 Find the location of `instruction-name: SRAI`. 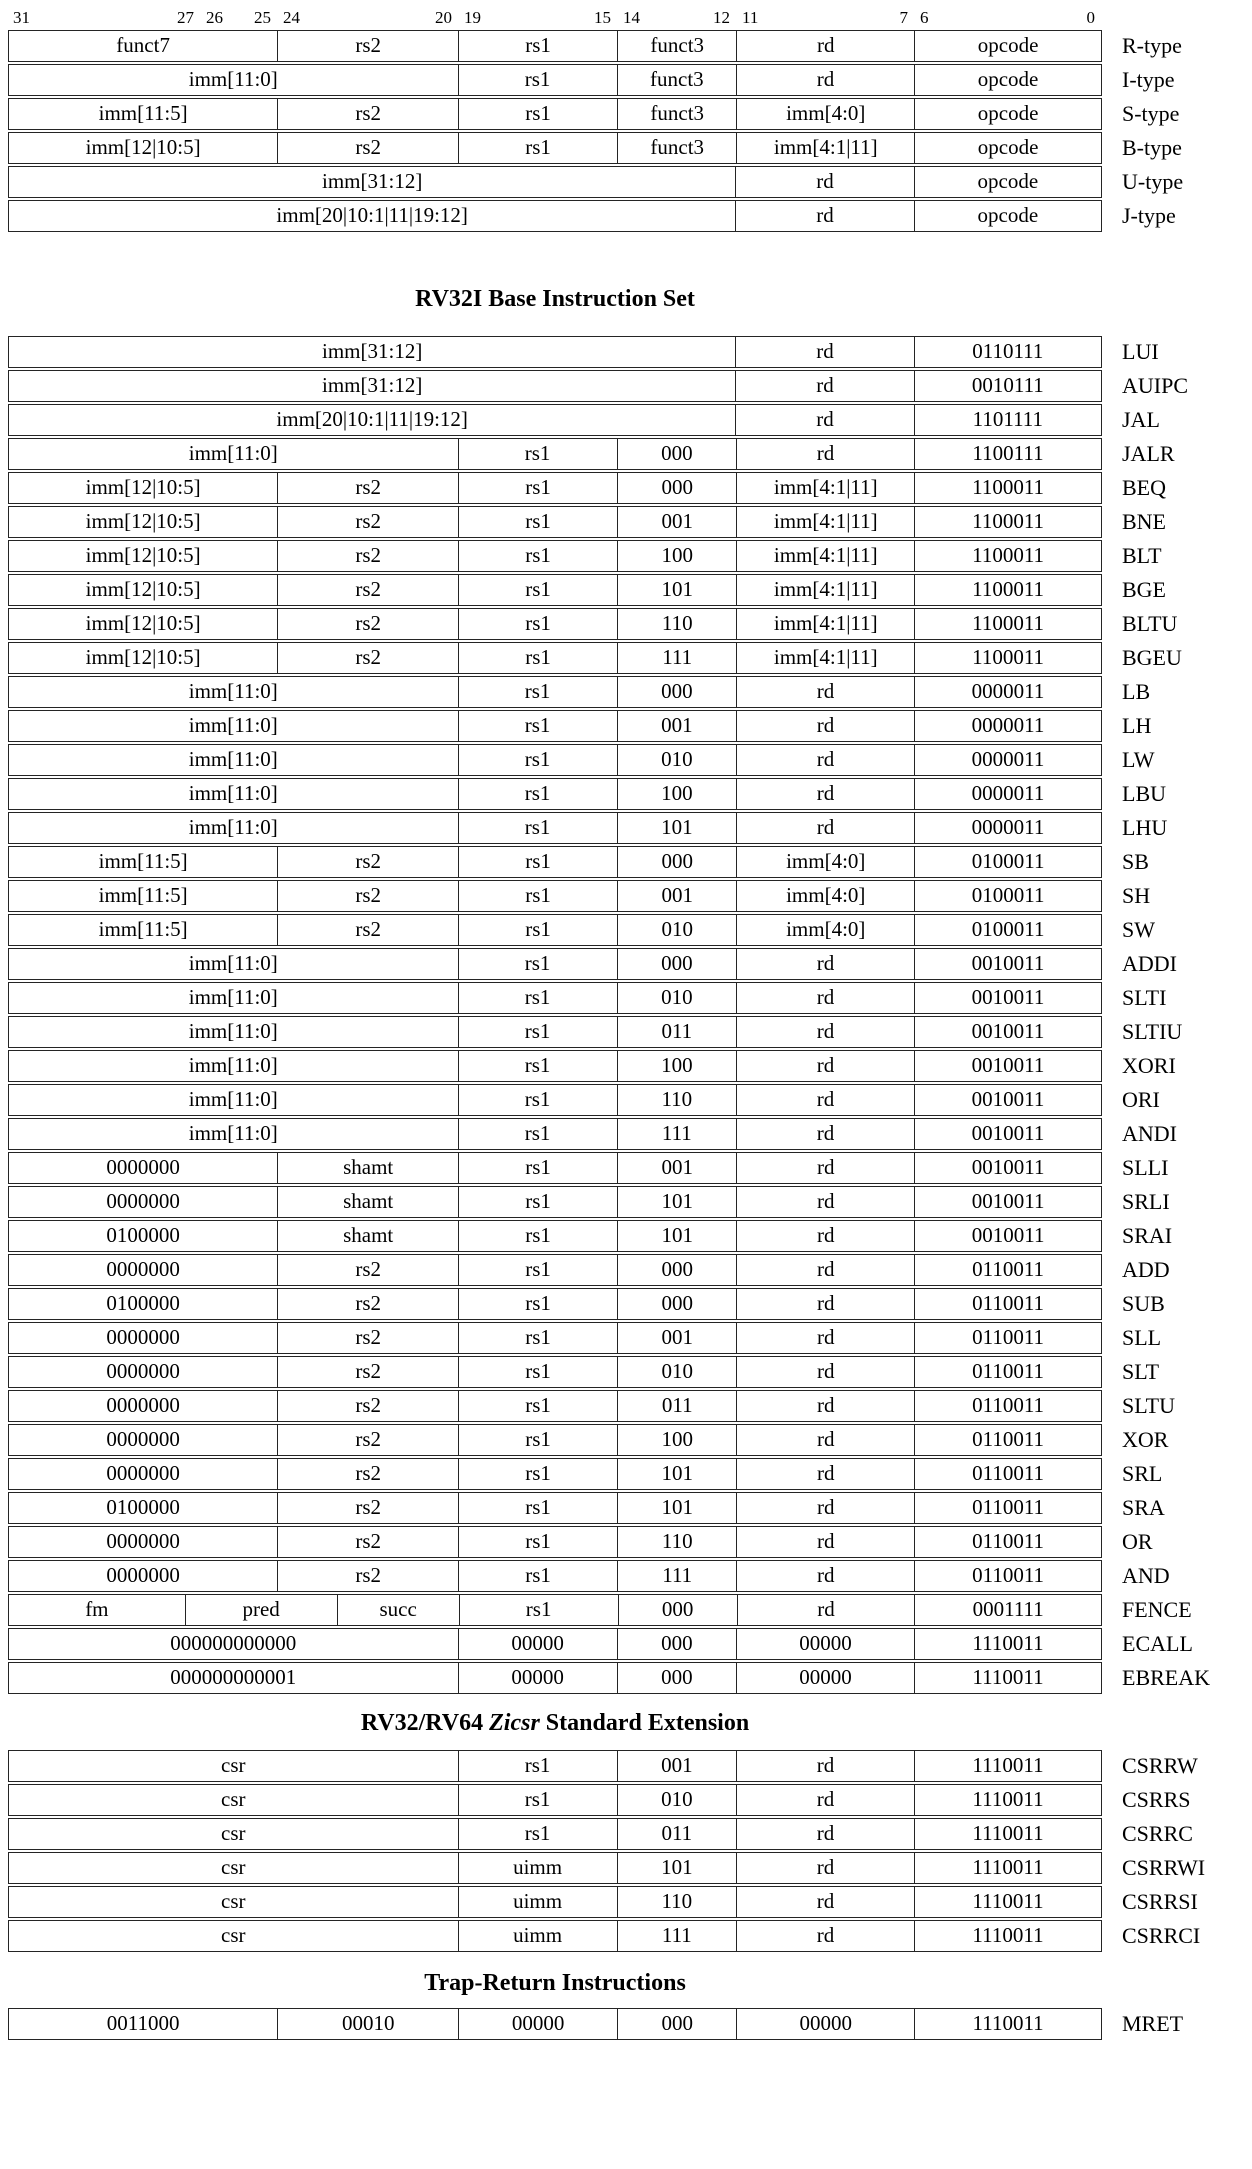

instruction-name: SRAI is located at coordinates (1147, 1235).